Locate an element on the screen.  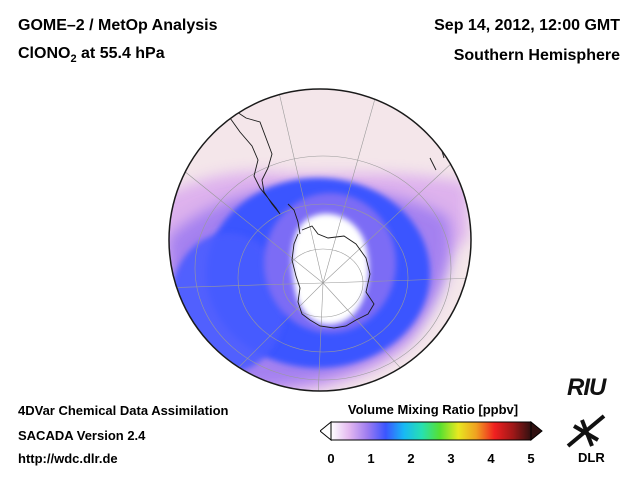
colorbar-low-arrow is located at coordinates (326, 431).